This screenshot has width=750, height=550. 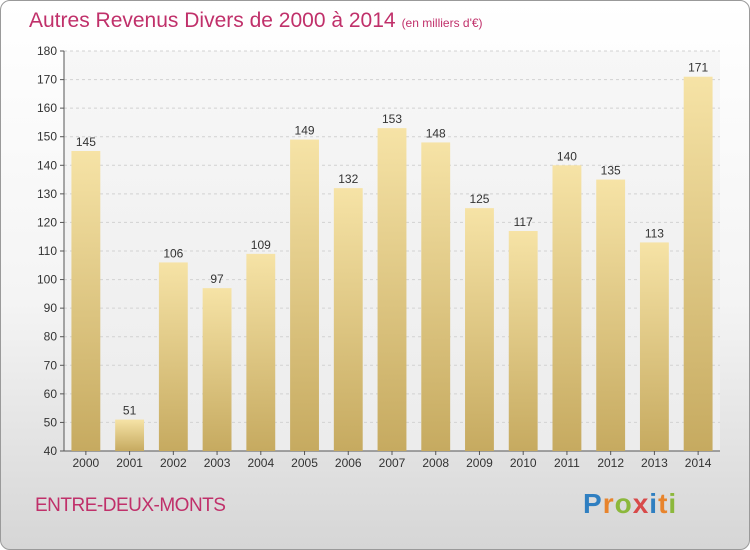 What do you see at coordinates (523, 463) in the screenshot?
I see `x-tick-label: 2010` at bounding box center [523, 463].